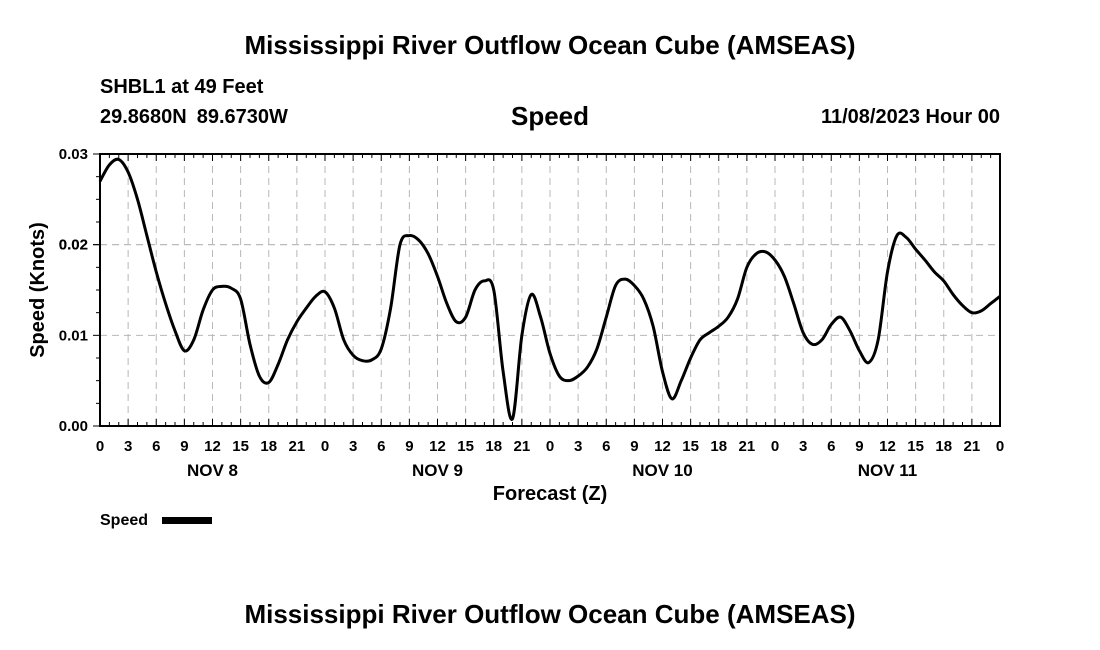  What do you see at coordinates (550, 116) in the screenshot?
I see `chart-subtitle: Speed` at bounding box center [550, 116].